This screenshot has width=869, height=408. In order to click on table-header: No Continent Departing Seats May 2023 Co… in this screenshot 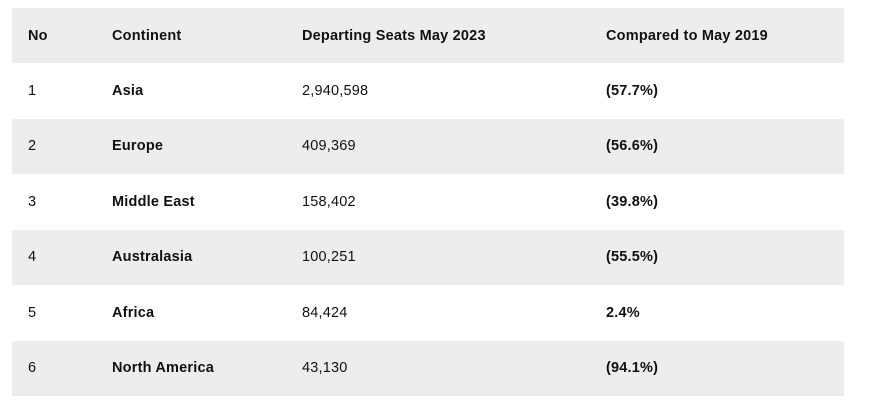, I will do `click(428, 35)`.